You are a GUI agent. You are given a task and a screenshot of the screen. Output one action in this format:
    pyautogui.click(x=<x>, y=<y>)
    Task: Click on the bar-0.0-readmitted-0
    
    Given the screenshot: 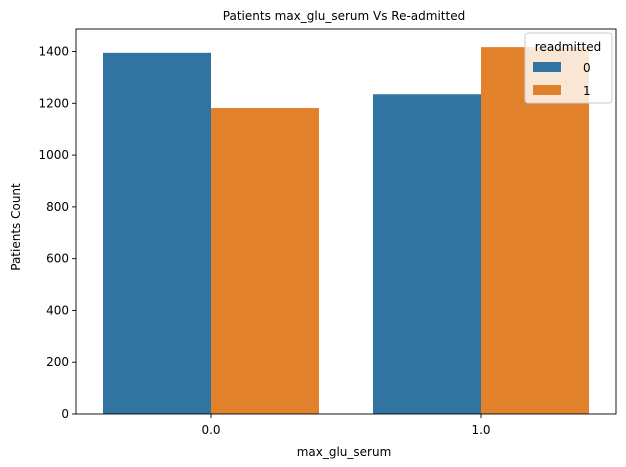 What is the action you would take?
    pyautogui.click(x=157, y=233)
    